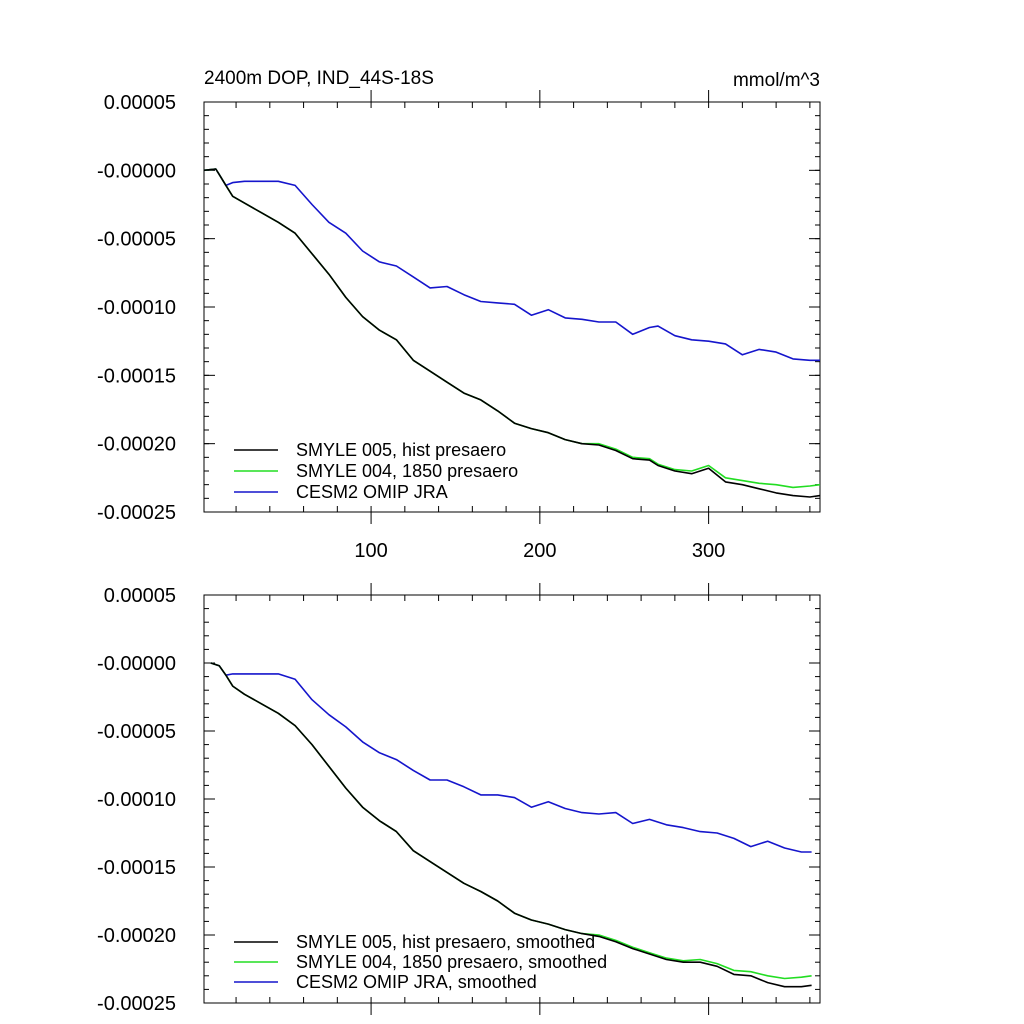  I want to click on panel-title: 2400m DOP, IND_44S-18S, so click(319, 78).